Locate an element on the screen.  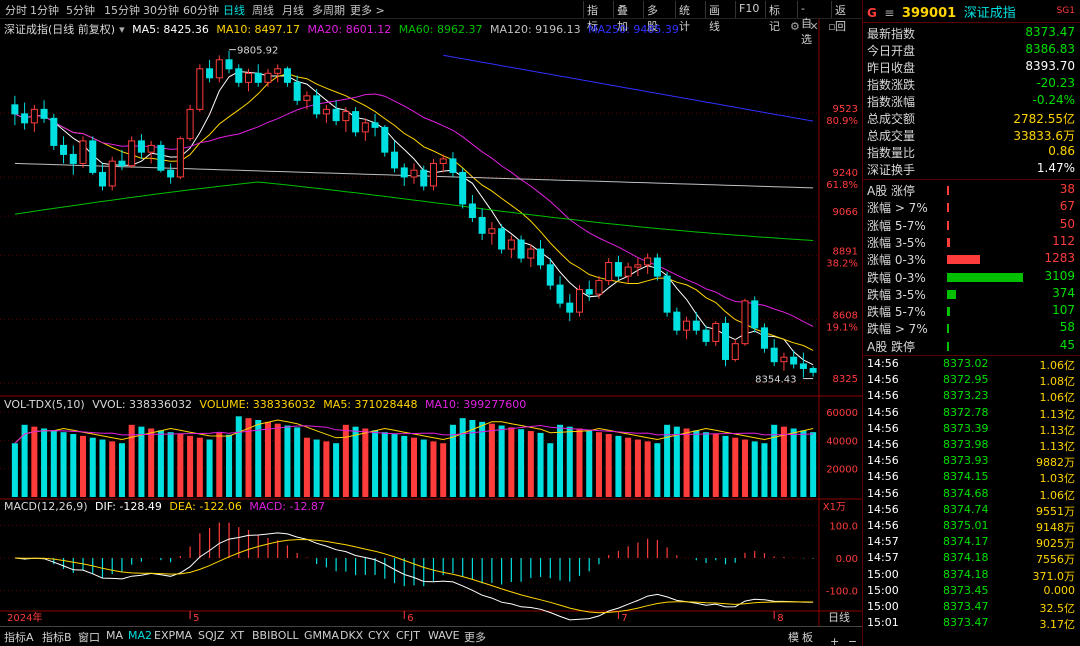
indicator-tab-0: 指标A is located at coordinates (19, 637).